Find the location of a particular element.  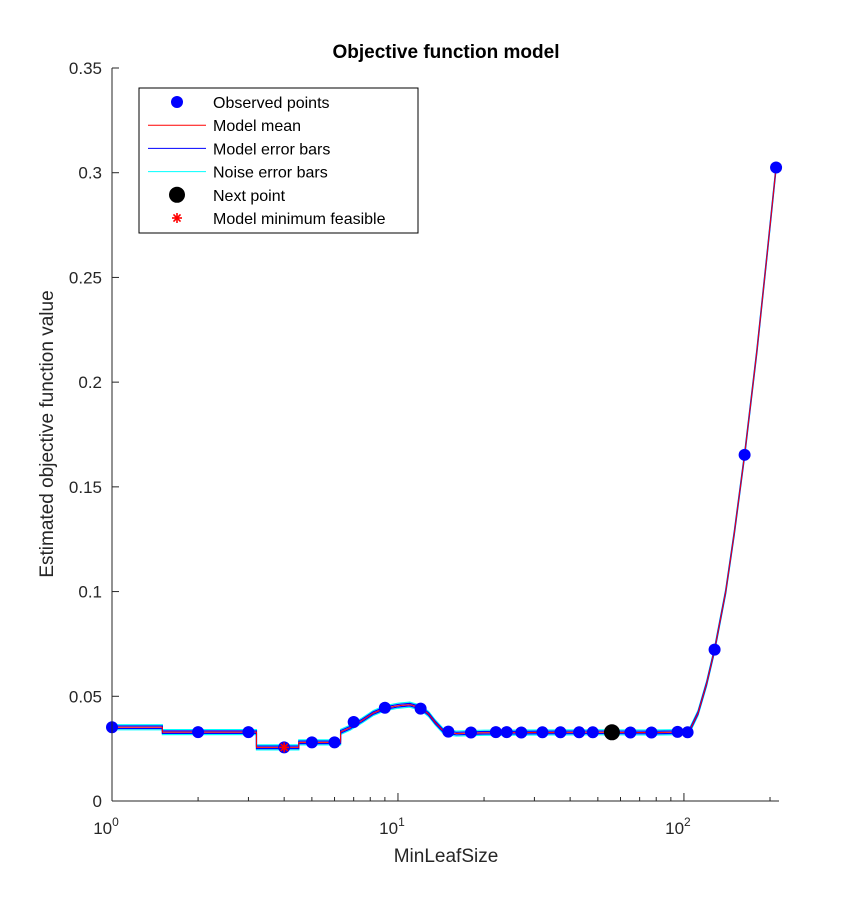

chart-title: Objective function model is located at coordinates (446, 52).